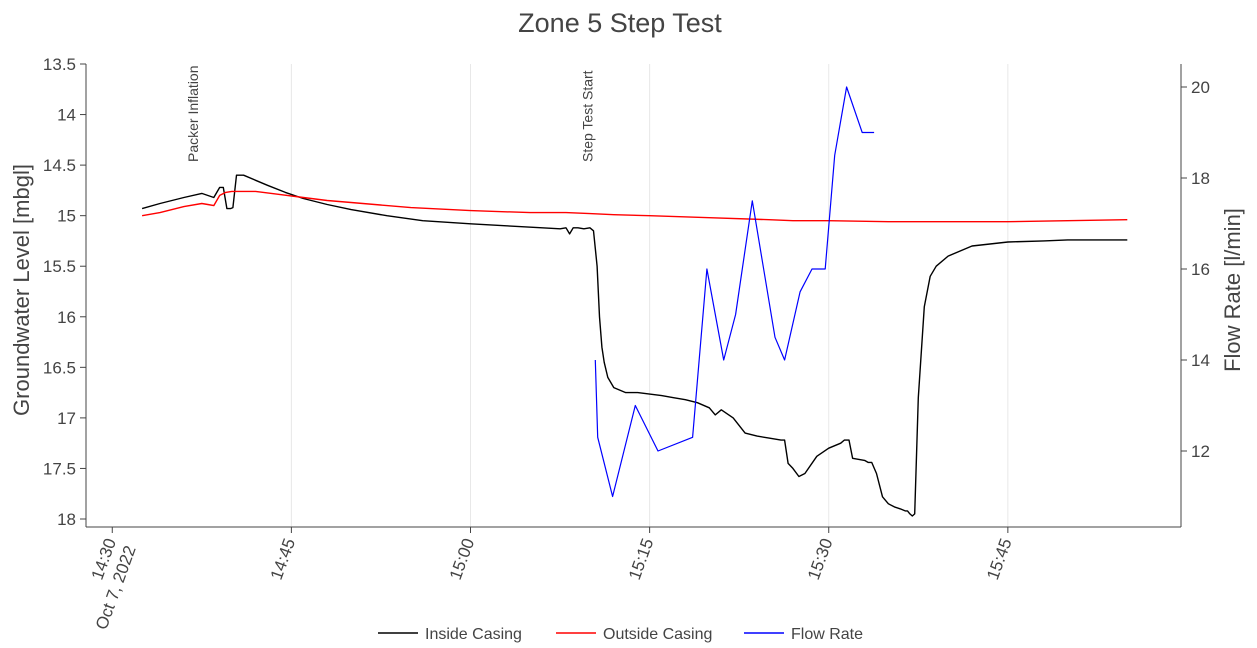 The height and width of the screenshot is (648, 1257). Describe the element at coordinates (59, 64) in the screenshot. I see `y-tick-label: 13.5` at that location.